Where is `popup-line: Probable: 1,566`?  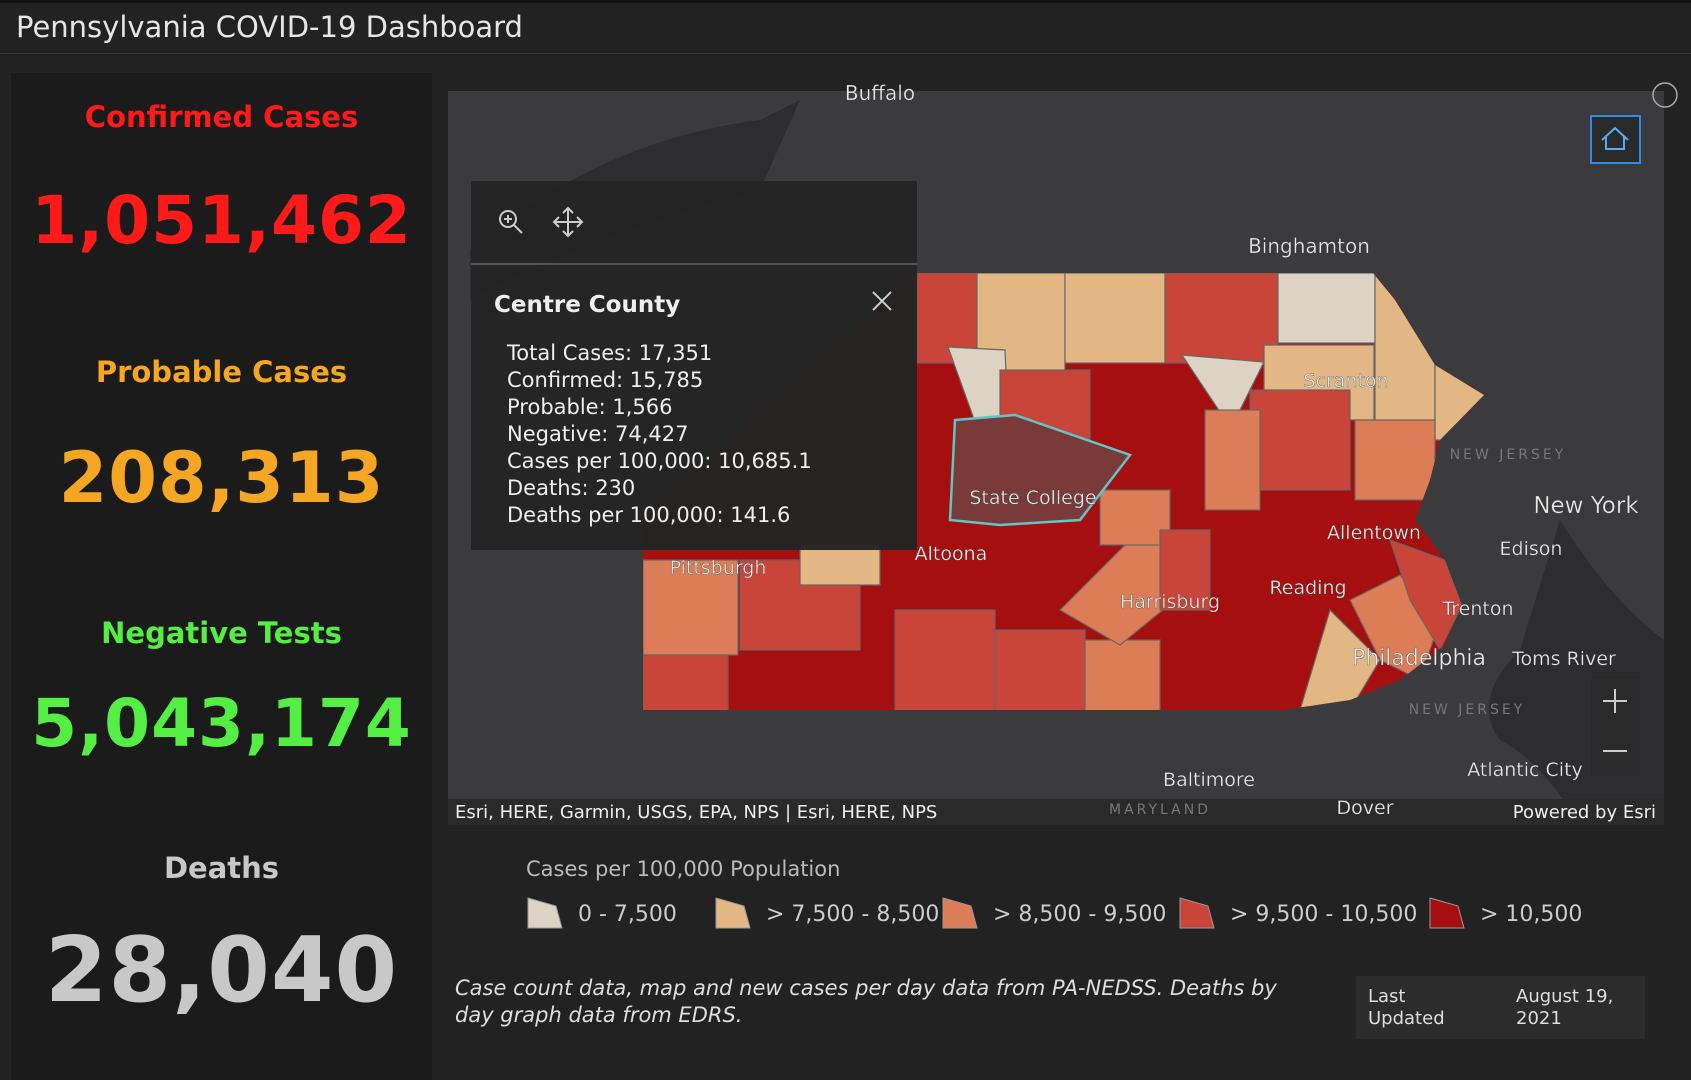
popup-line: Probable: 1,566 is located at coordinates (589, 407).